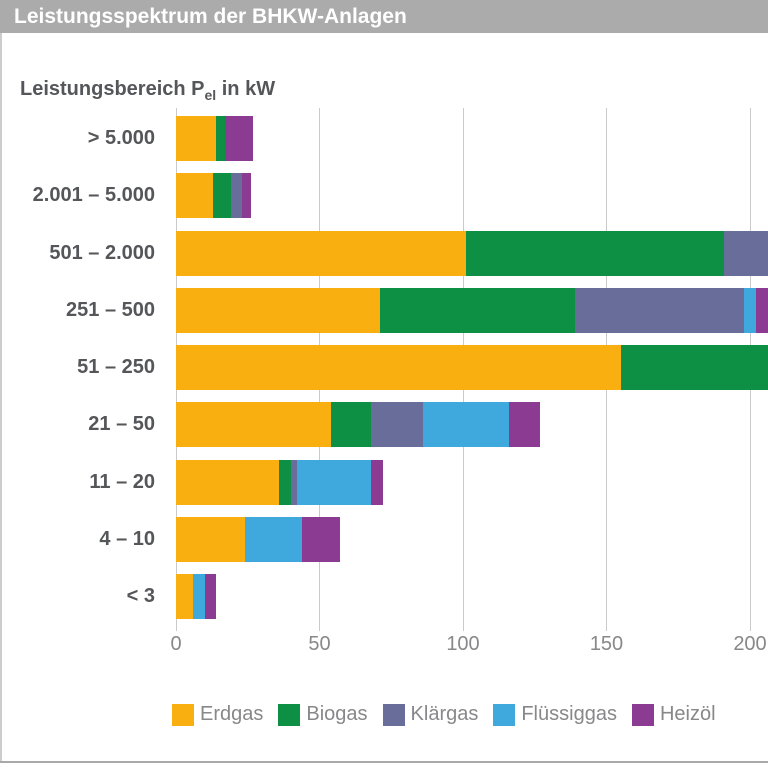 The image size is (768, 768). I want to click on y-axis-label: 2.001 – 5.000, so click(93, 195).